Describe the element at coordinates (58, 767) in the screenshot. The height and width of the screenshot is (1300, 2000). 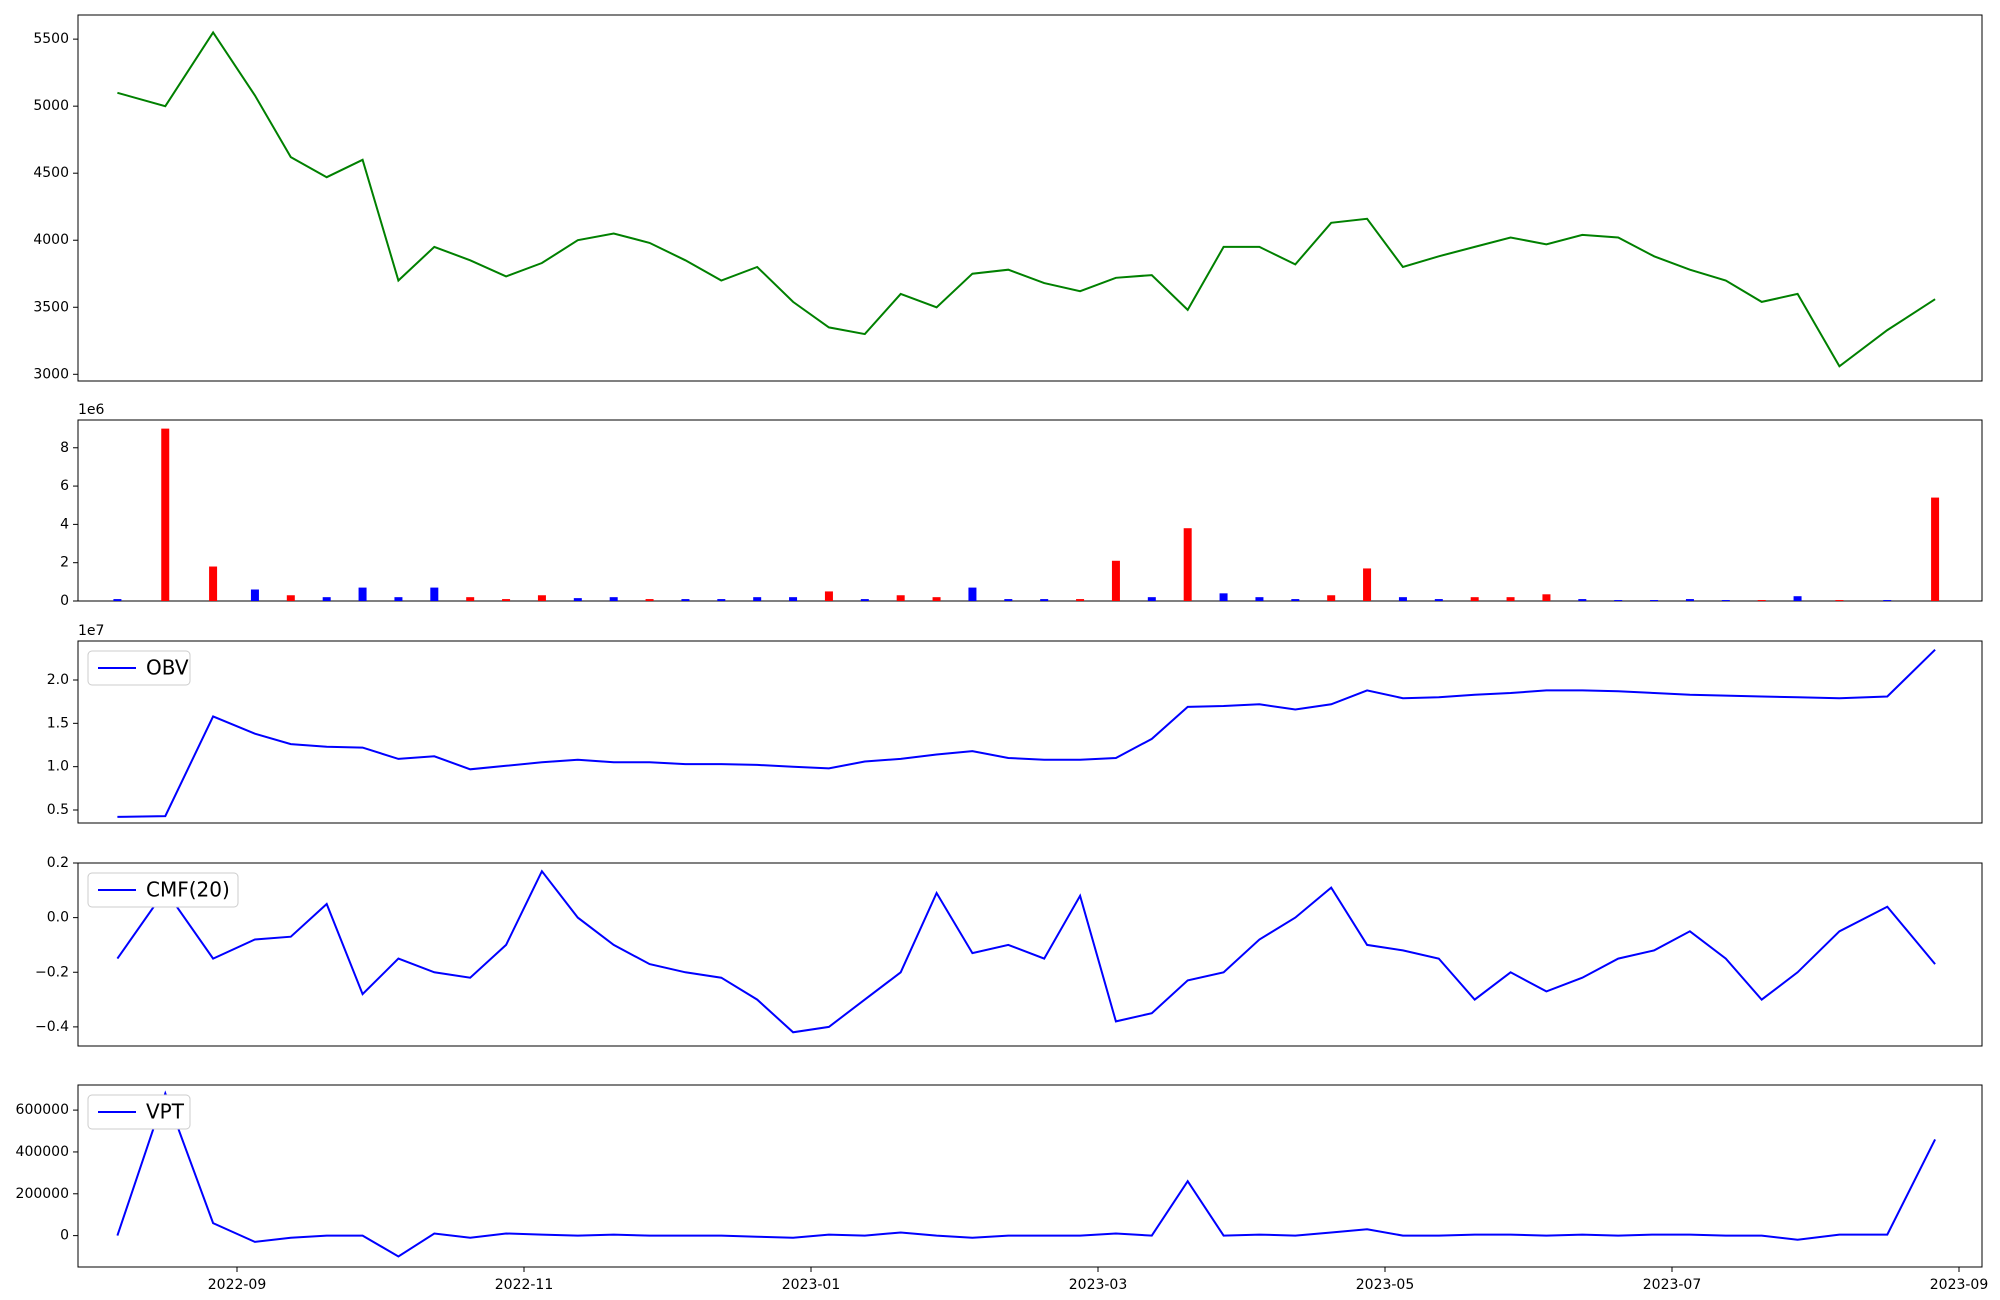
I see `y-tick-label: 1.0` at that location.